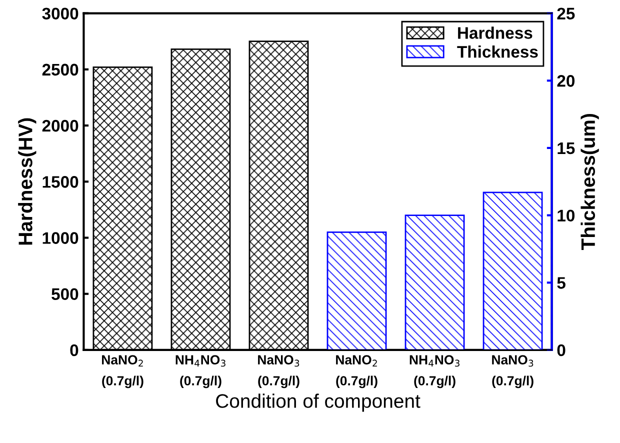 This screenshot has width=620, height=443. I want to click on y2-tick-label: 15, so click(566, 148).